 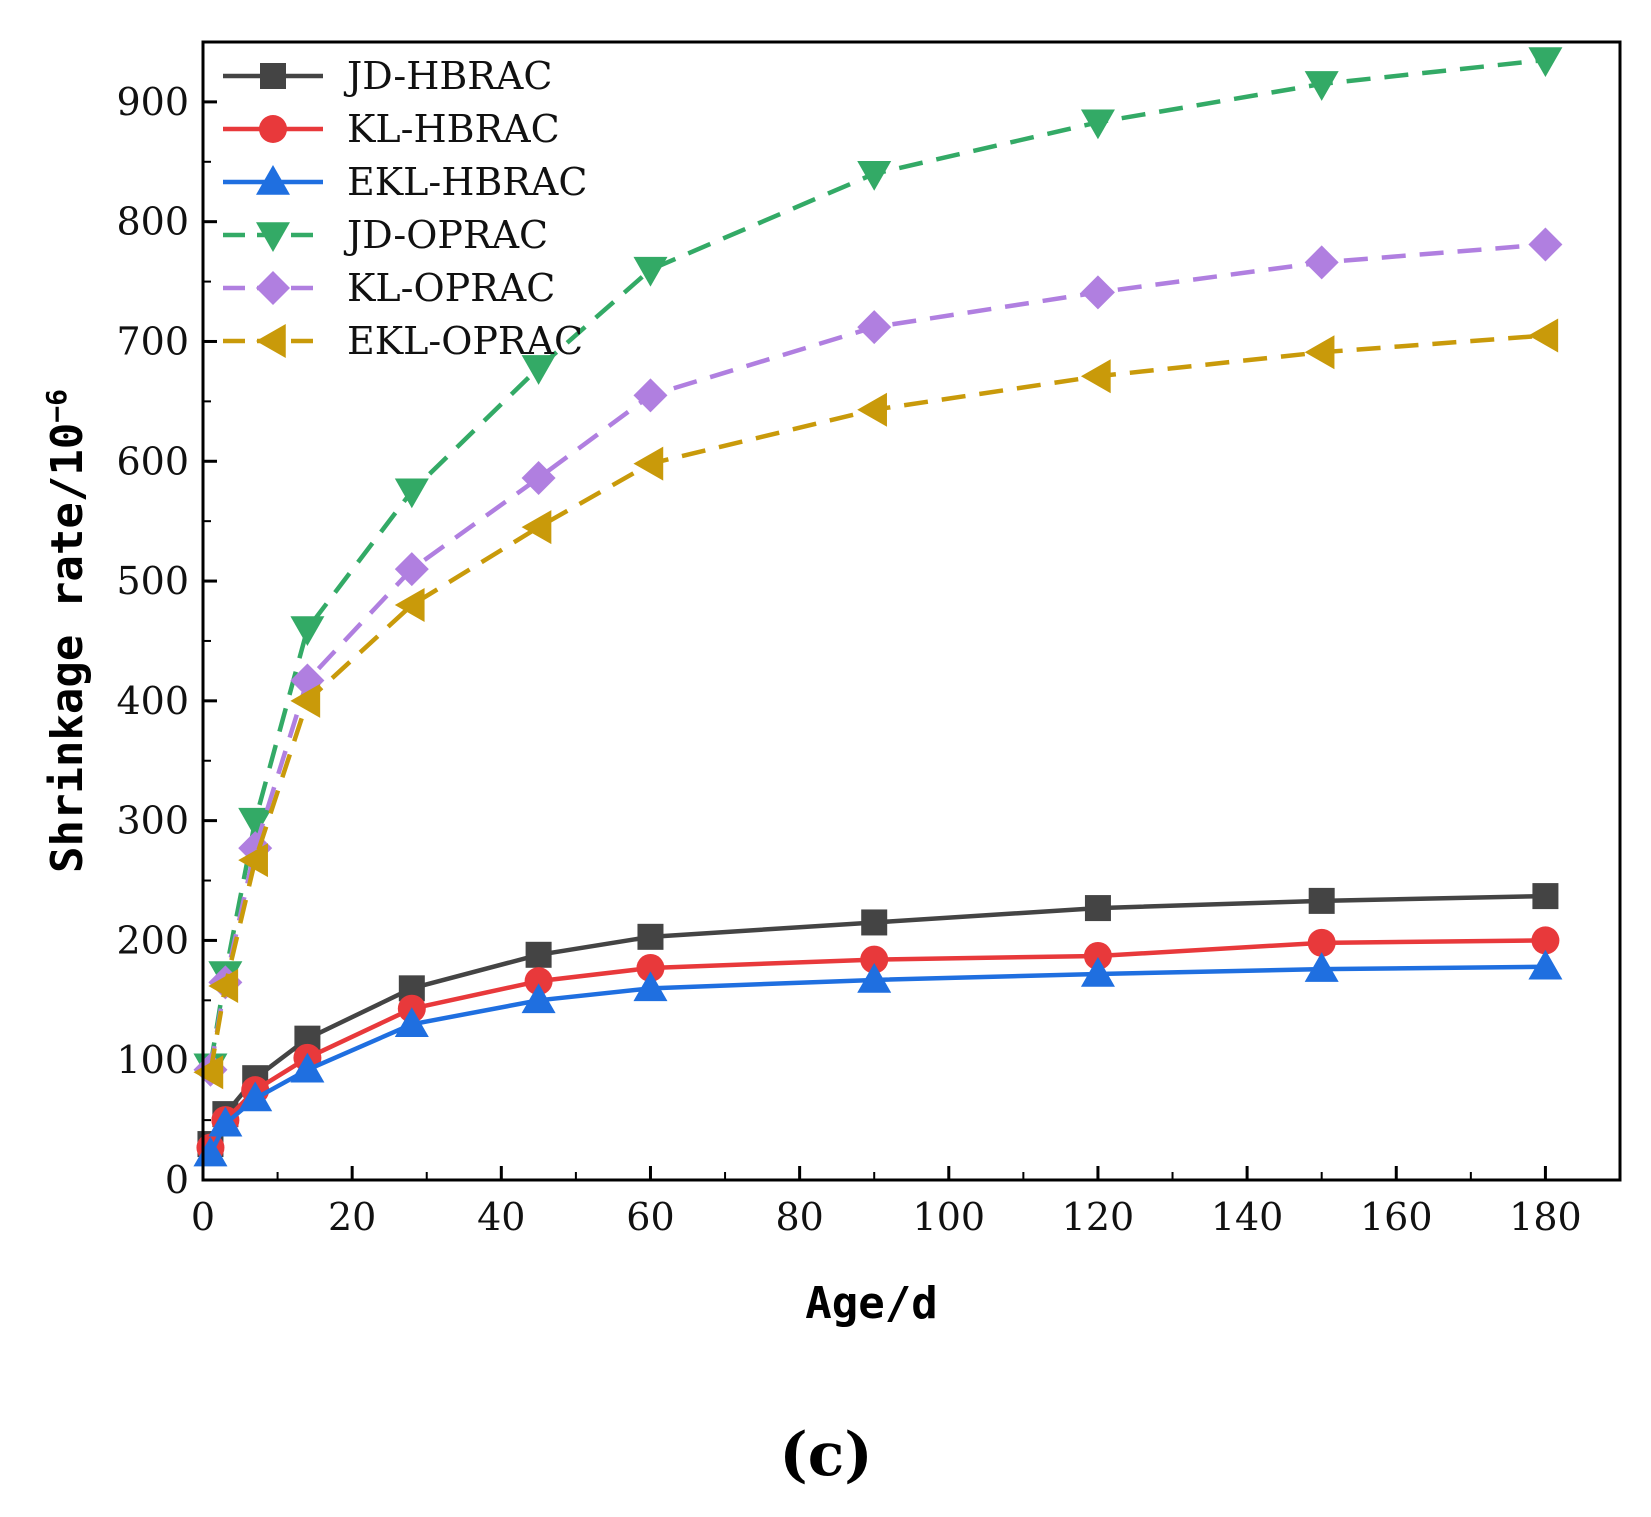 I want to click on x-tick-label: 140, so click(x=1247, y=1217).